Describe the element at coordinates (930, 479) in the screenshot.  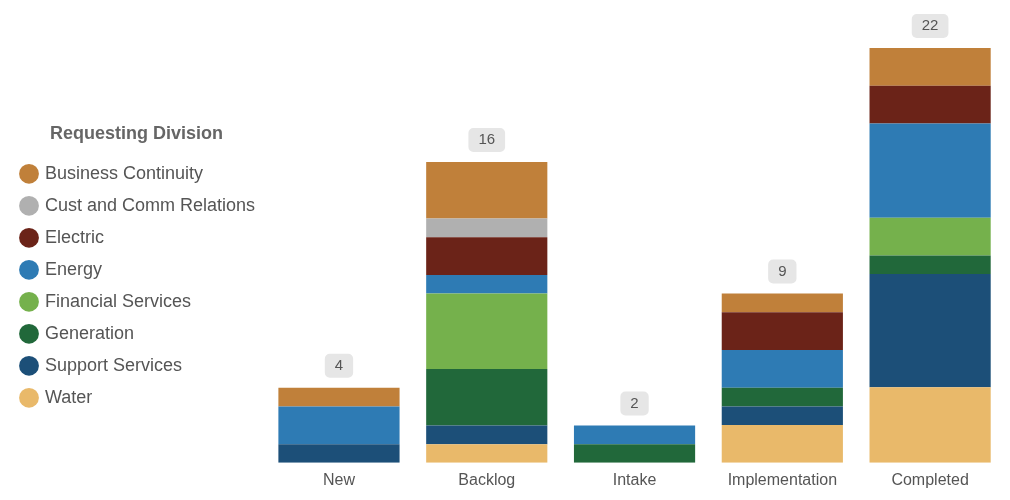
I see `x-tick-label: Completed` at that location.